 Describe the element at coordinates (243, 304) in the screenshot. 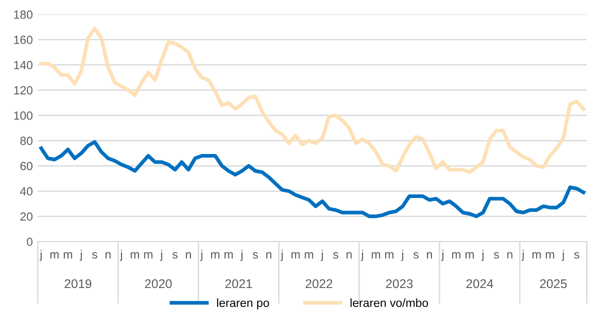

I see `legend-label: leraren po` at that location.